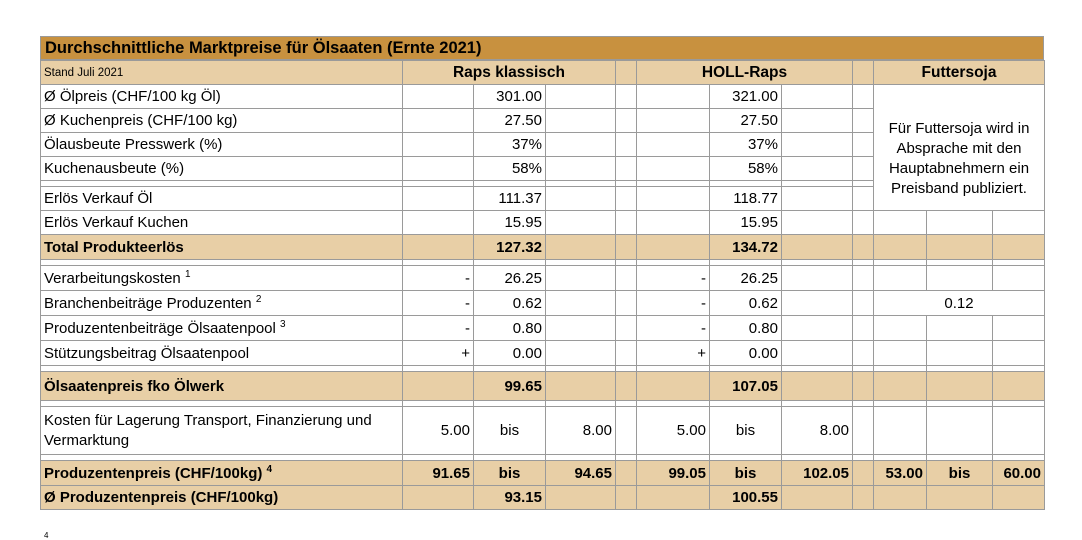  I want to click on raps-value: 99.65, so click(509, 386).